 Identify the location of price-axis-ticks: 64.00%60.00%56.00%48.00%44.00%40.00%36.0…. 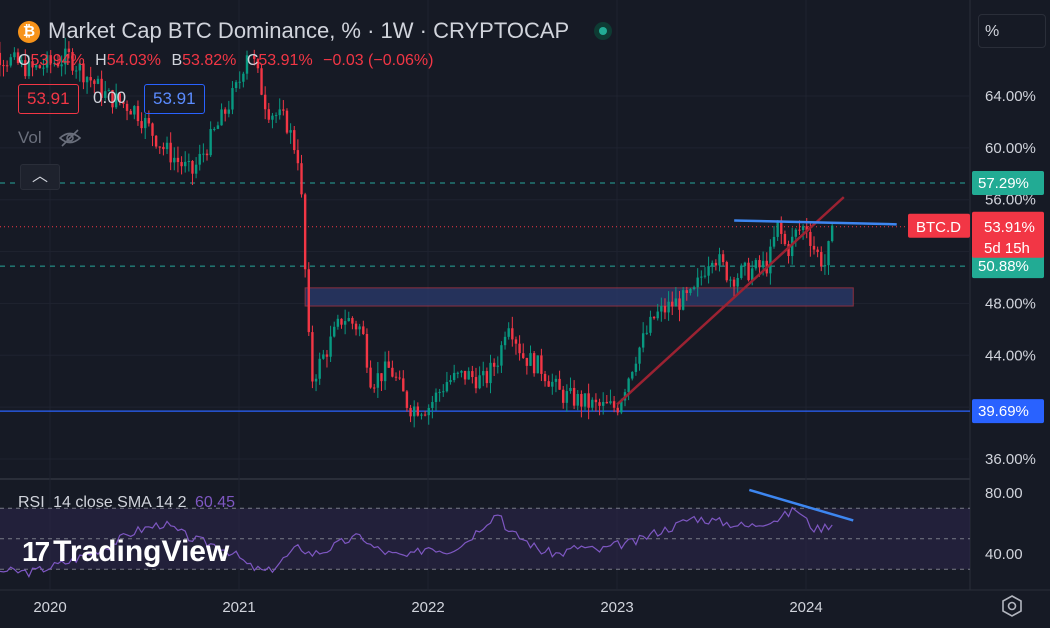
(976, 325).